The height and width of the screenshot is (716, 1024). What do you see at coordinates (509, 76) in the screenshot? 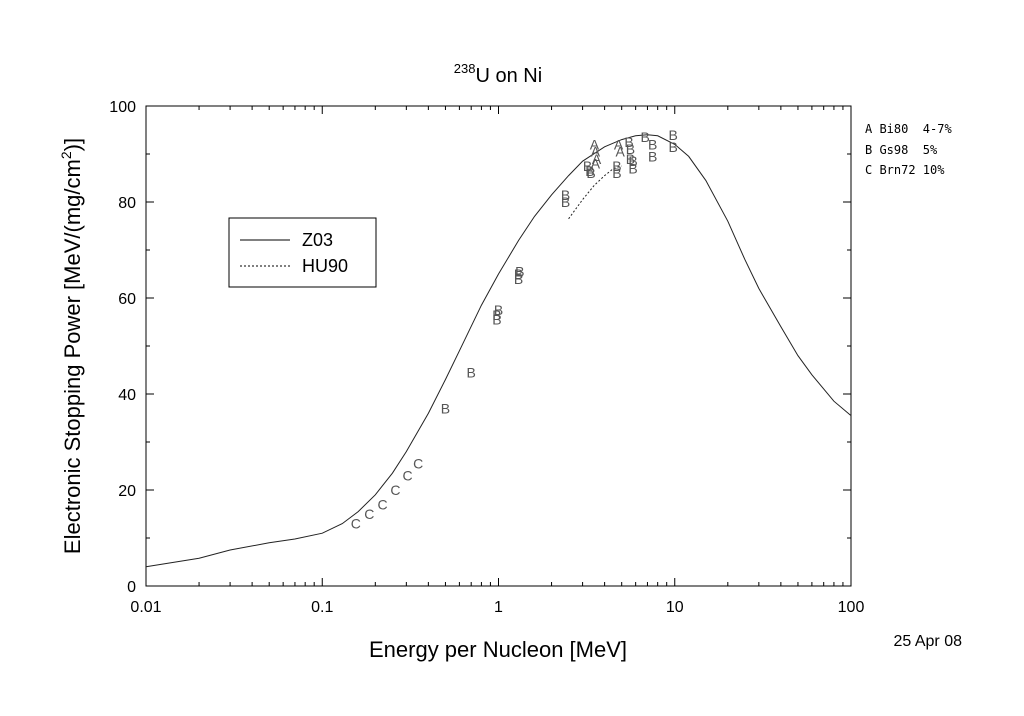
I see `chart-title-text: U on Ni` at bounding box center [509, 76].